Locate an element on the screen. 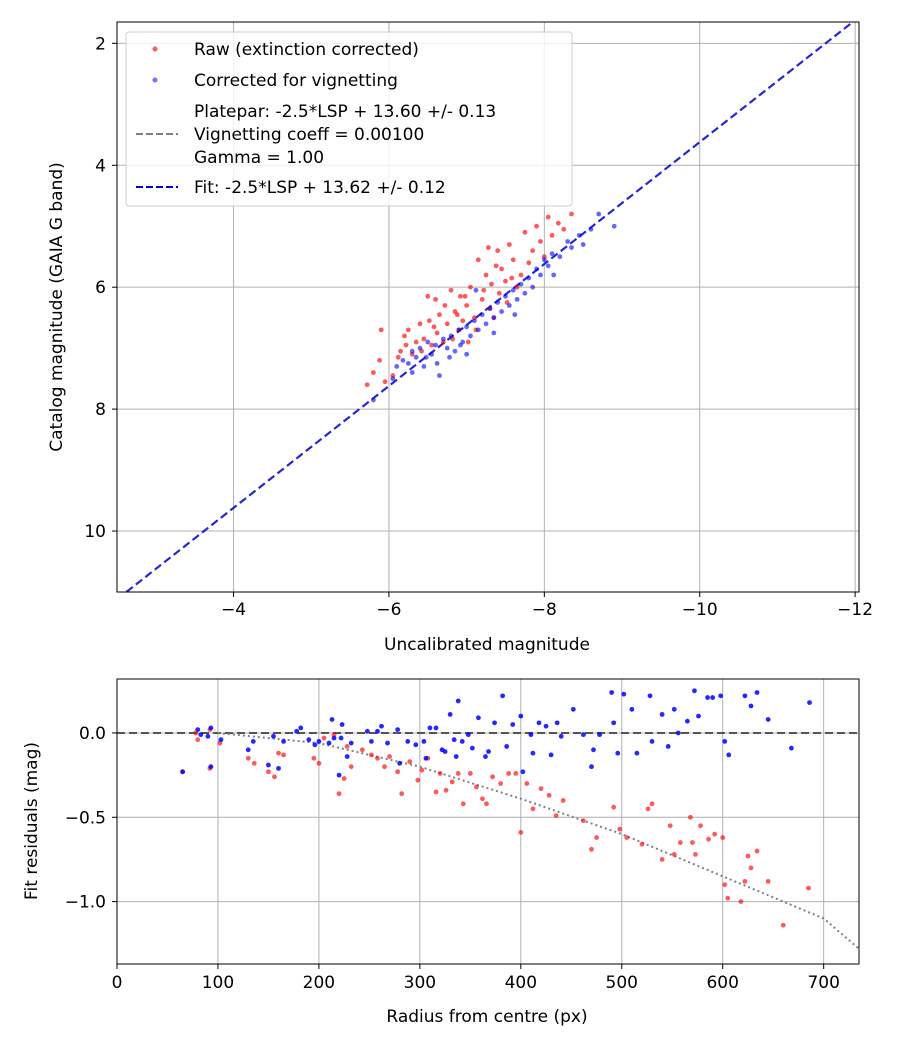 Image resolution: width=900 pixels, height=1050 pixels. bottom-x-tick-label: 700 is located at coordinates (823, 983).